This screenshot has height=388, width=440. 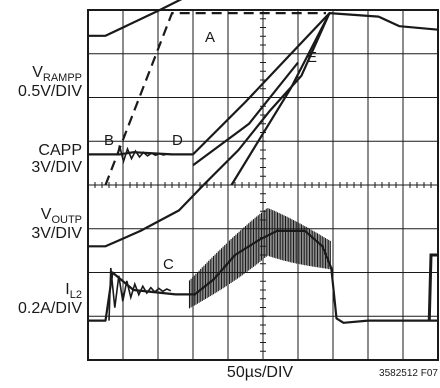 I want to click on trace-il2-ripple, so click(x=259, y=258).